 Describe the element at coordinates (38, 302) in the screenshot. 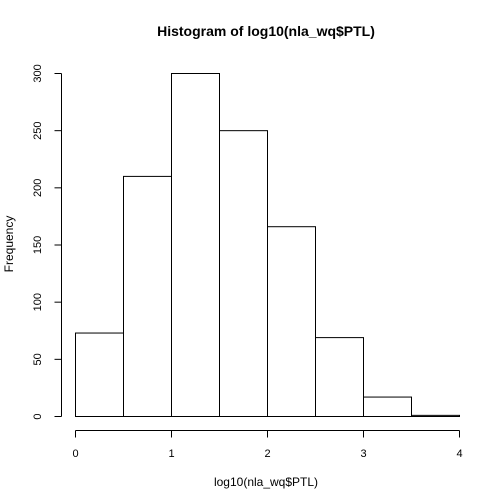

I see `y-tick-label: 100` at that location.